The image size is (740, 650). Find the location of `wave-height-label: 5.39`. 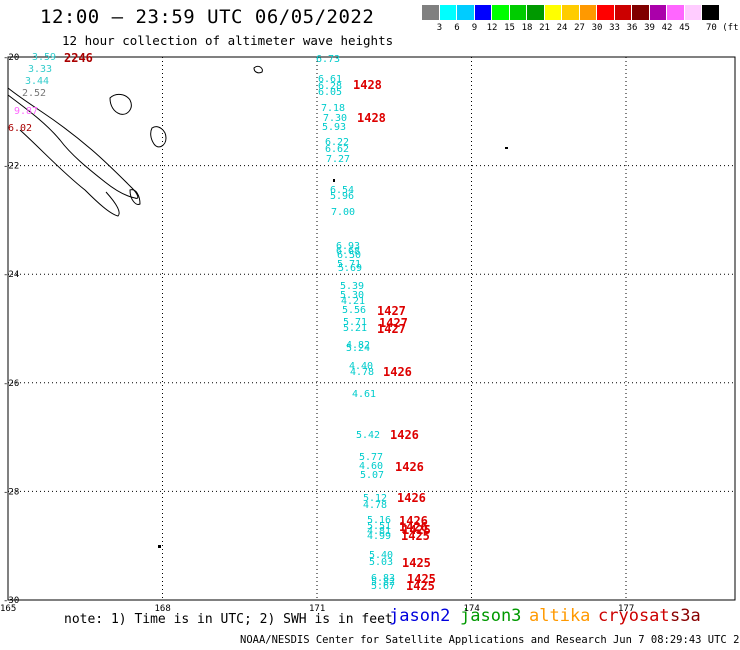

wave-height-label: 5.39 is located at coordinates (352, 286).